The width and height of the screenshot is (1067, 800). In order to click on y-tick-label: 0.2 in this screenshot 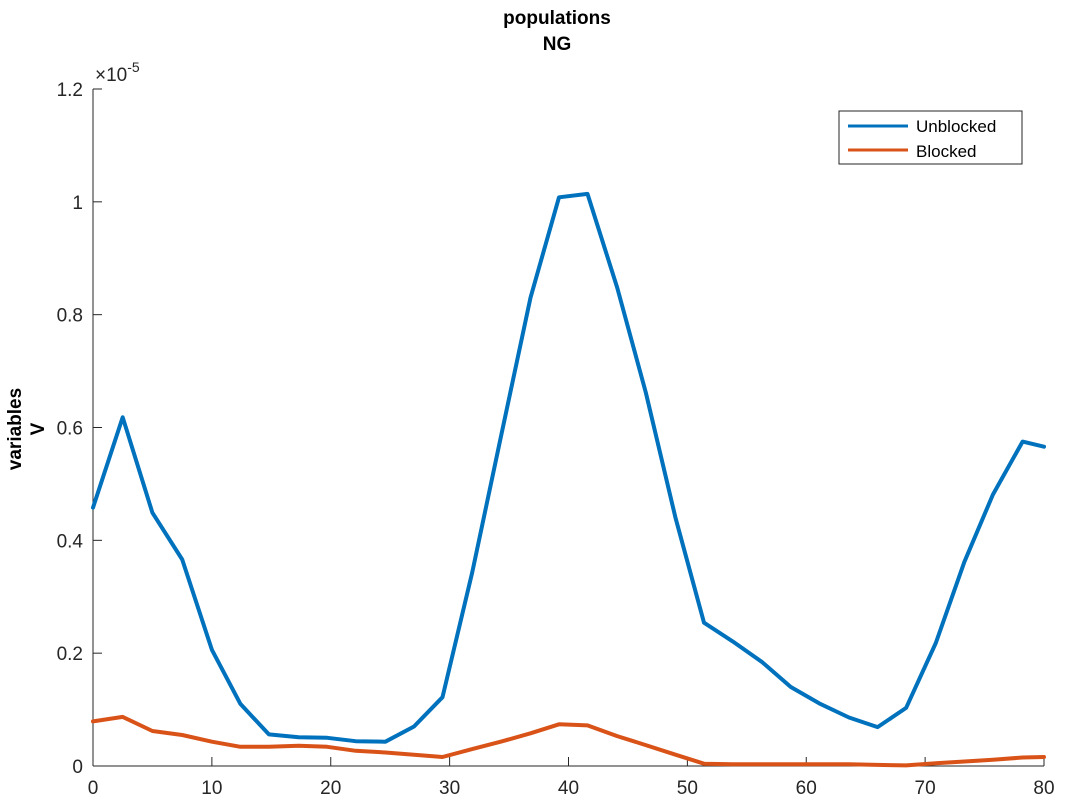, I will do `click(70, 654)`.